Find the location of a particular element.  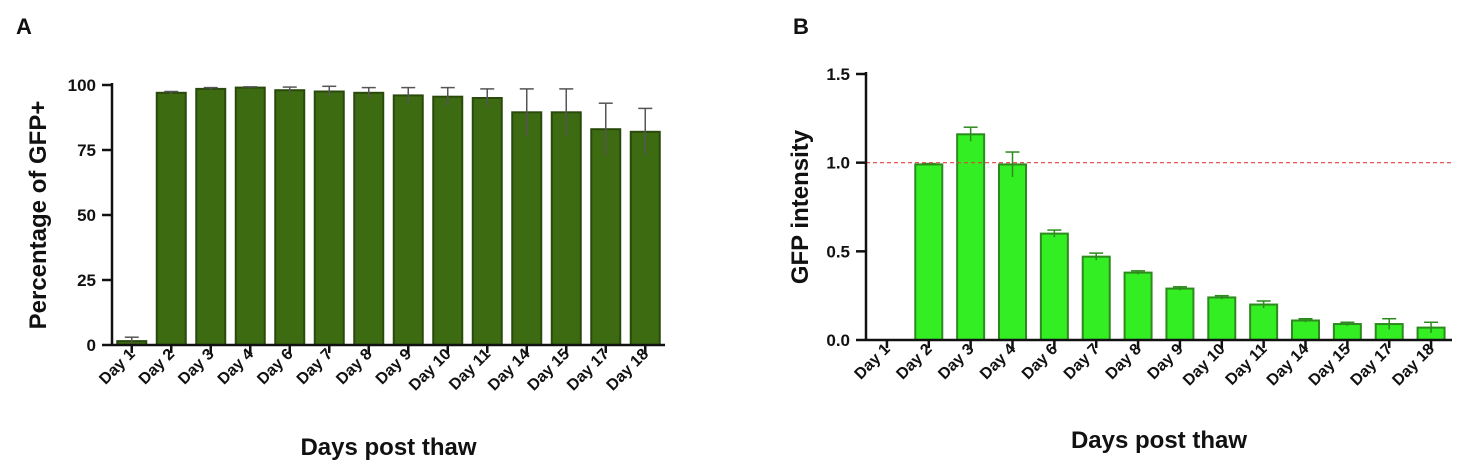

panel-a-y-tick-label: 75 is located at coordinates (86, 150).